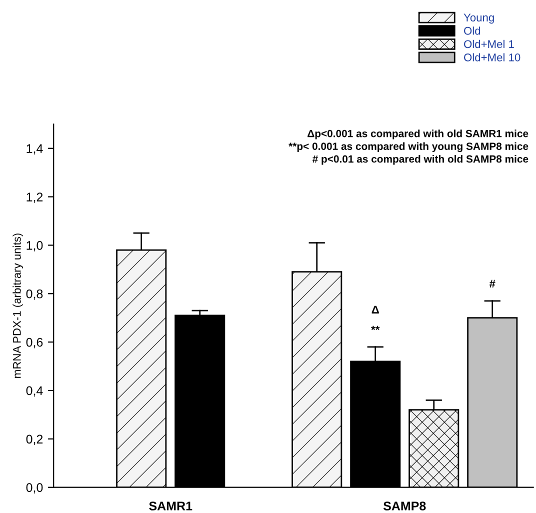  I want to click on y-tick-label: 0,2, so click(34, 440).